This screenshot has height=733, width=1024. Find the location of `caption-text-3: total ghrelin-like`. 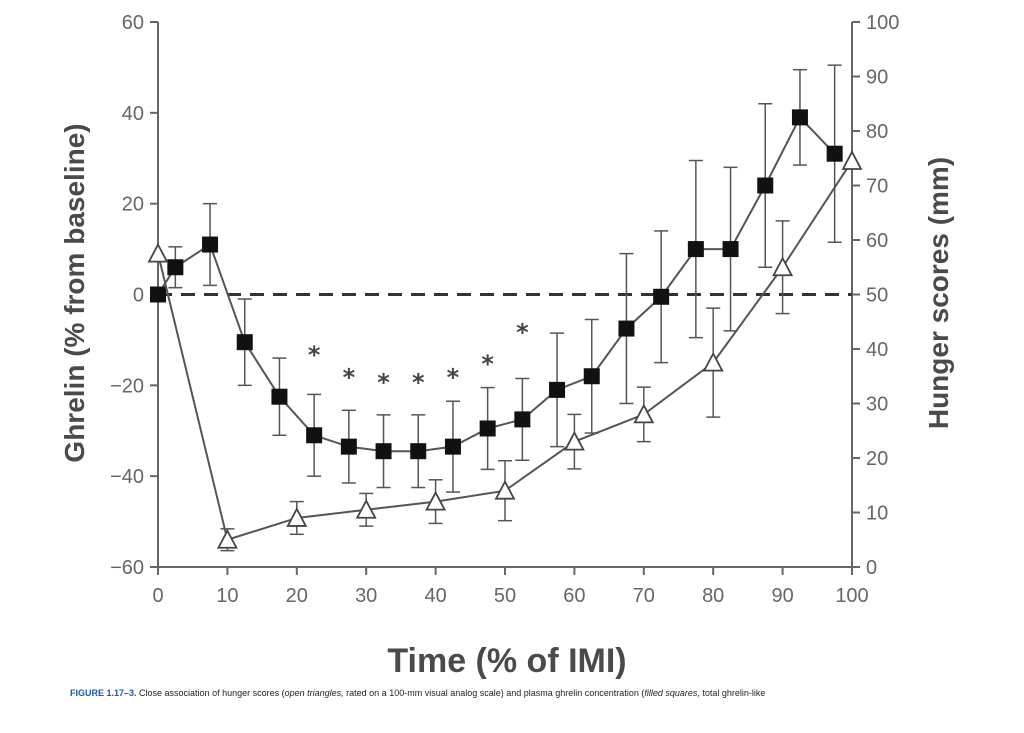

caption-text-3: total ghrelin-like is located at coordinates (732, 693).